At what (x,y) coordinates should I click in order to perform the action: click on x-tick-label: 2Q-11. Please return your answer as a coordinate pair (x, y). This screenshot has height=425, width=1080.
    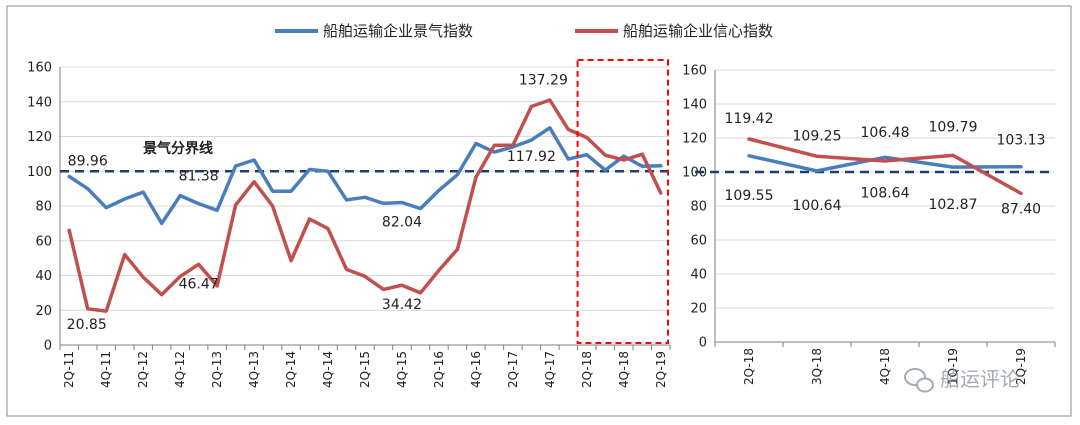
    Looking at the image, I should click on (69, 369).